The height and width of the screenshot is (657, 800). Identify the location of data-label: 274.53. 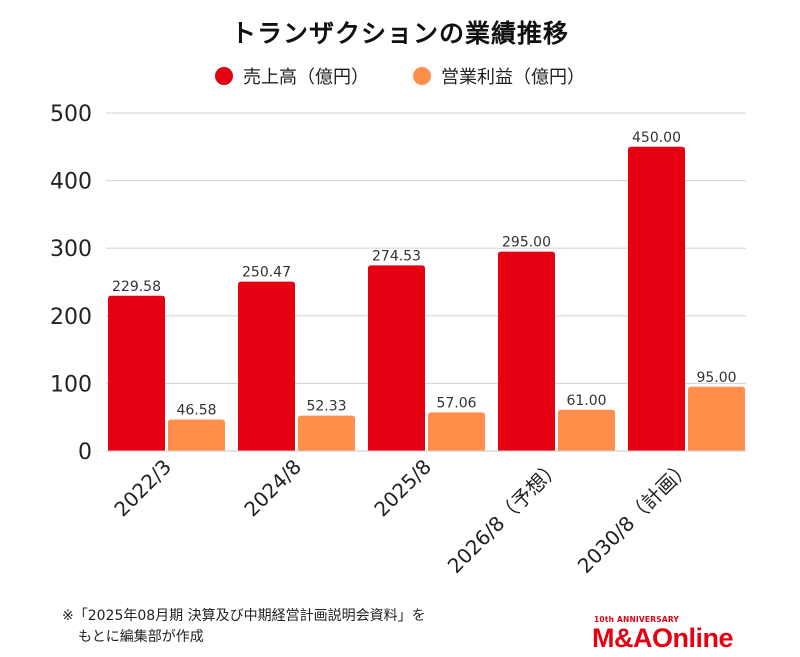
(396, 256).